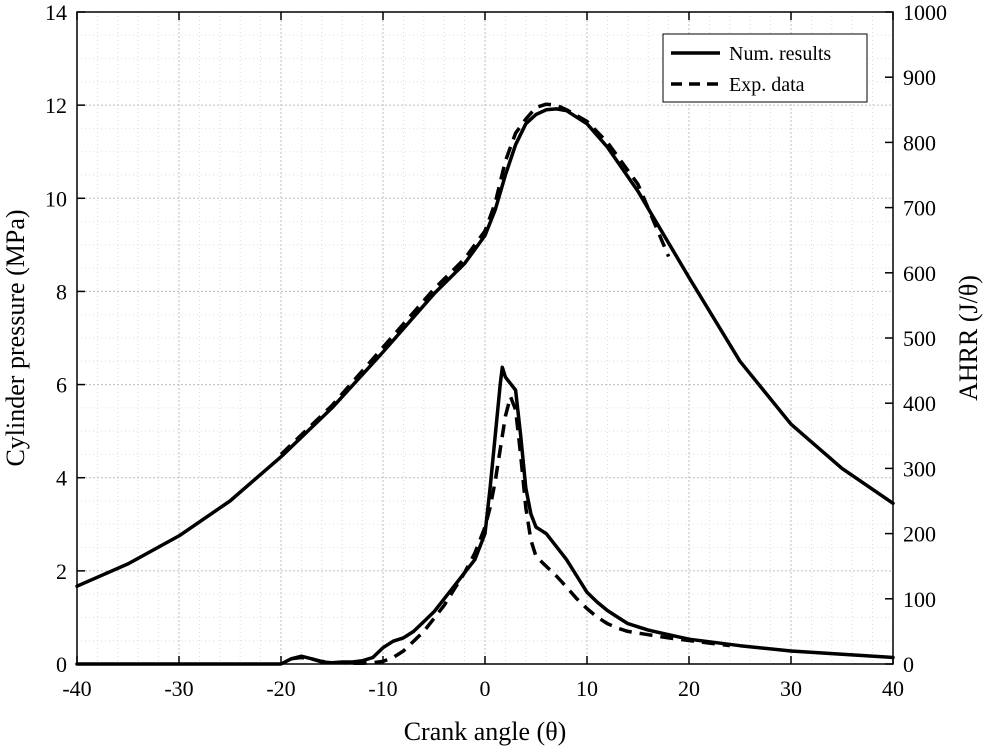 This screenshot has width=992, height=747. I want to click on y-right-tick-label: 400, so click(919, 403).